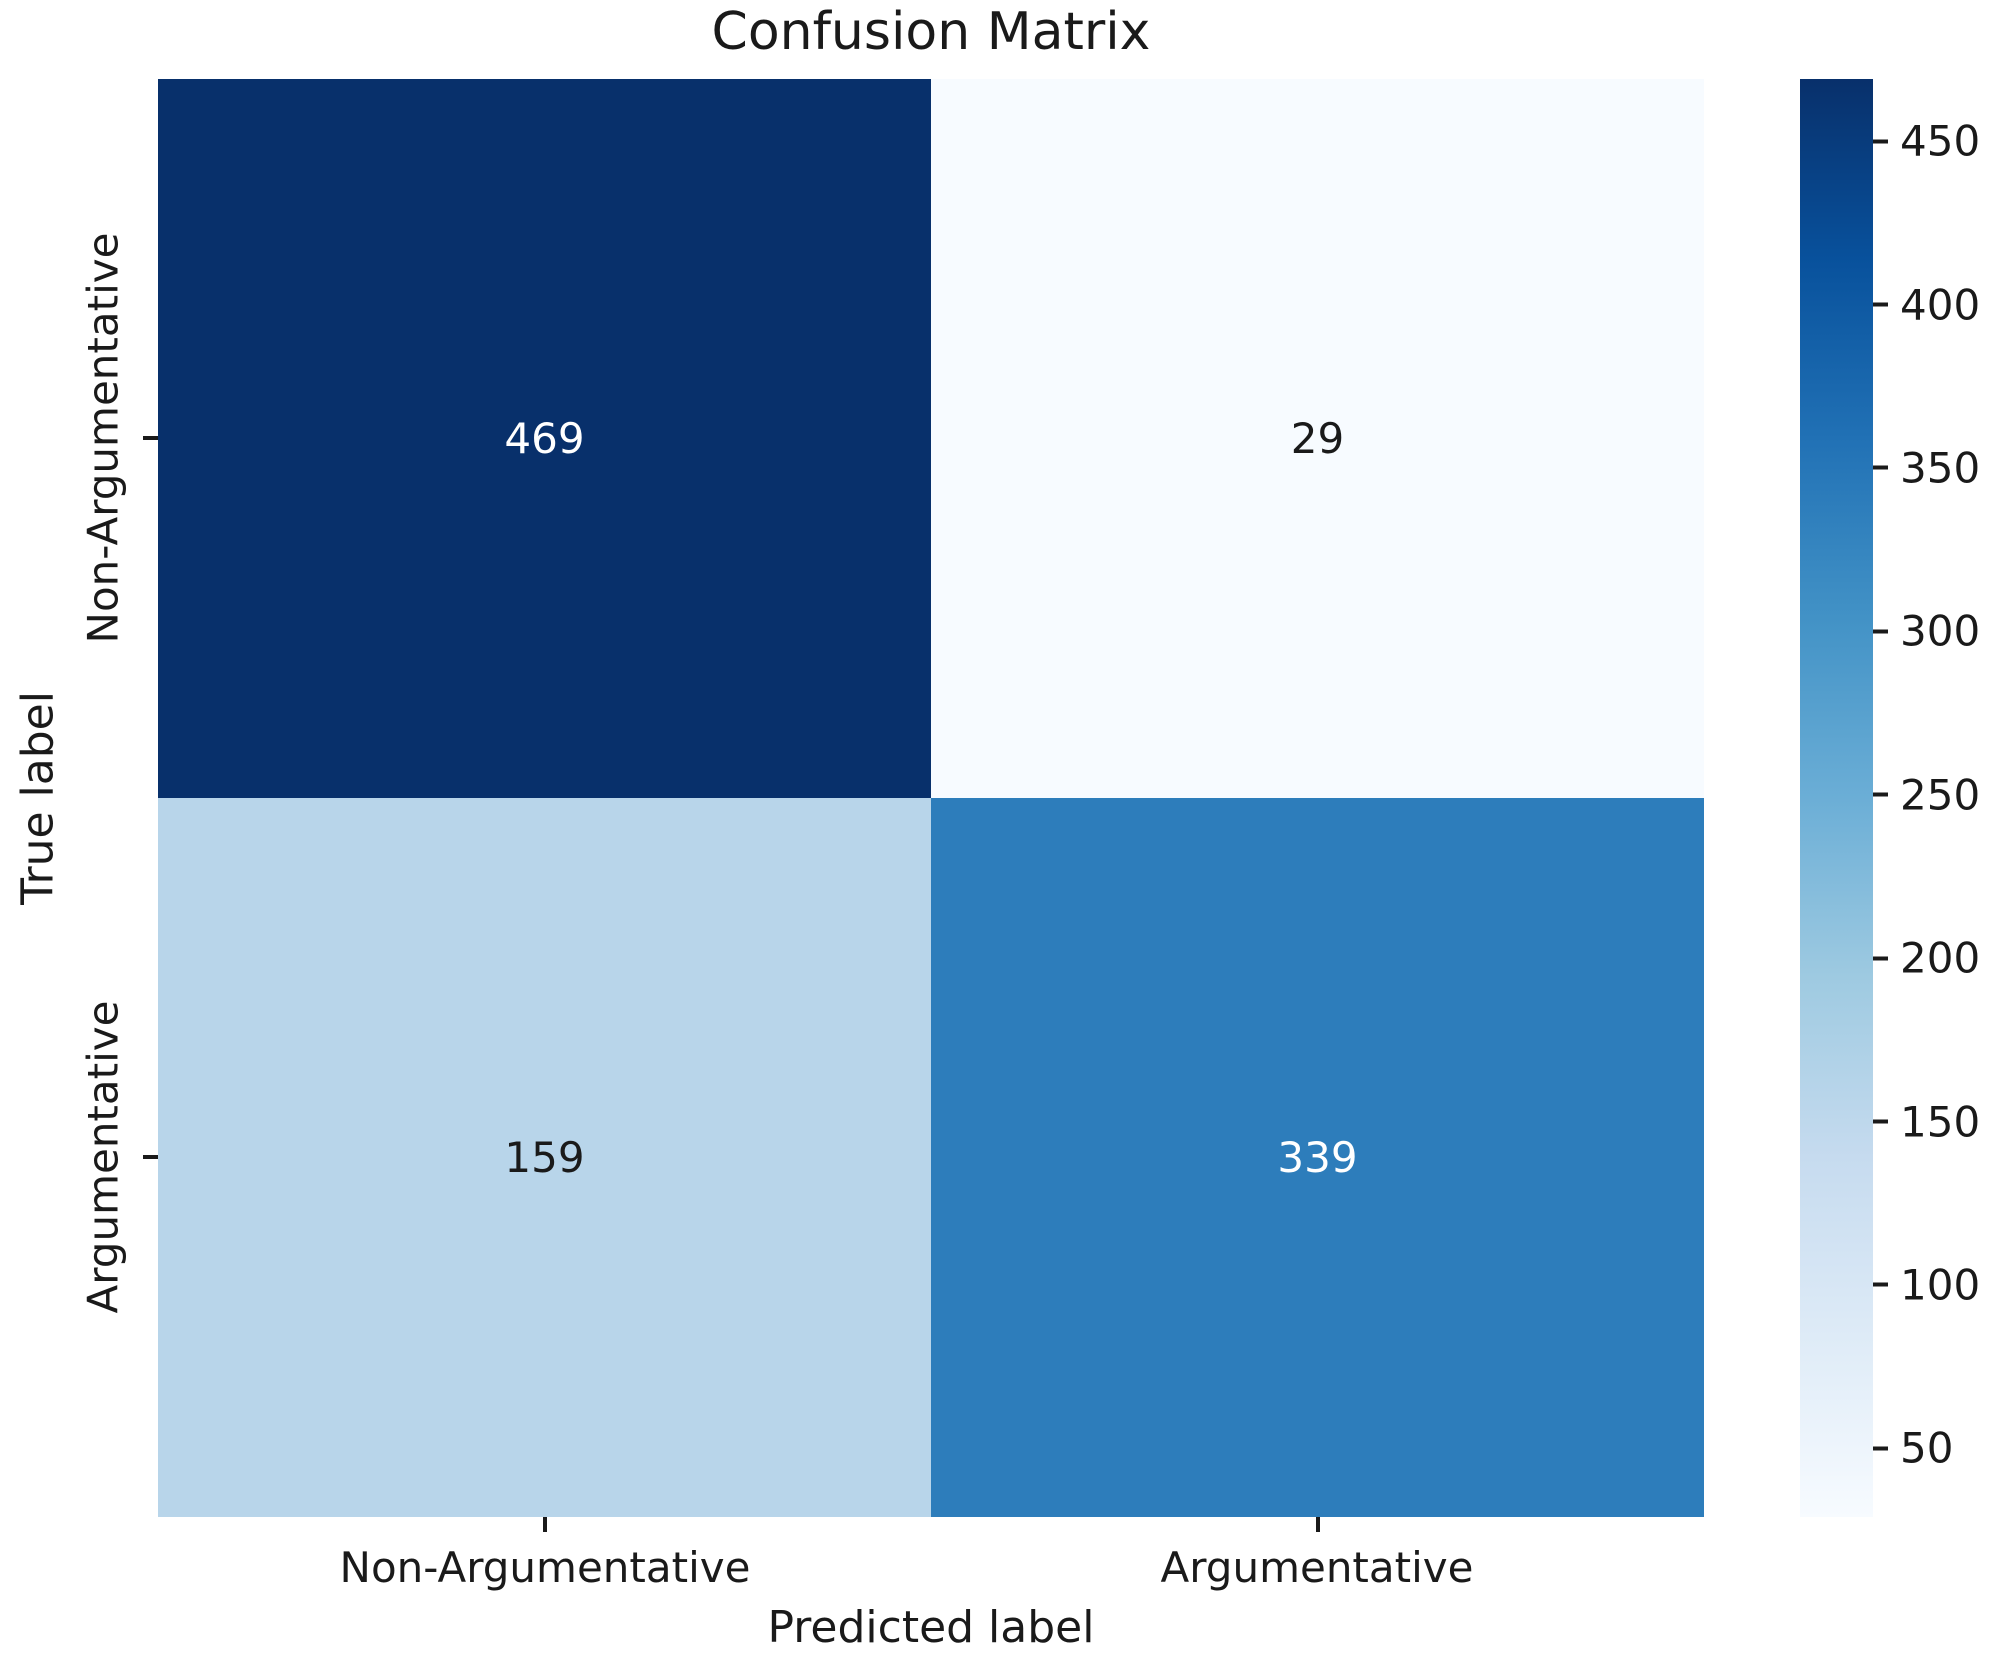 This screenshot has width=2006, height=1662. I want to click on colorbar-tick-400: 400, so click(1926, 304).